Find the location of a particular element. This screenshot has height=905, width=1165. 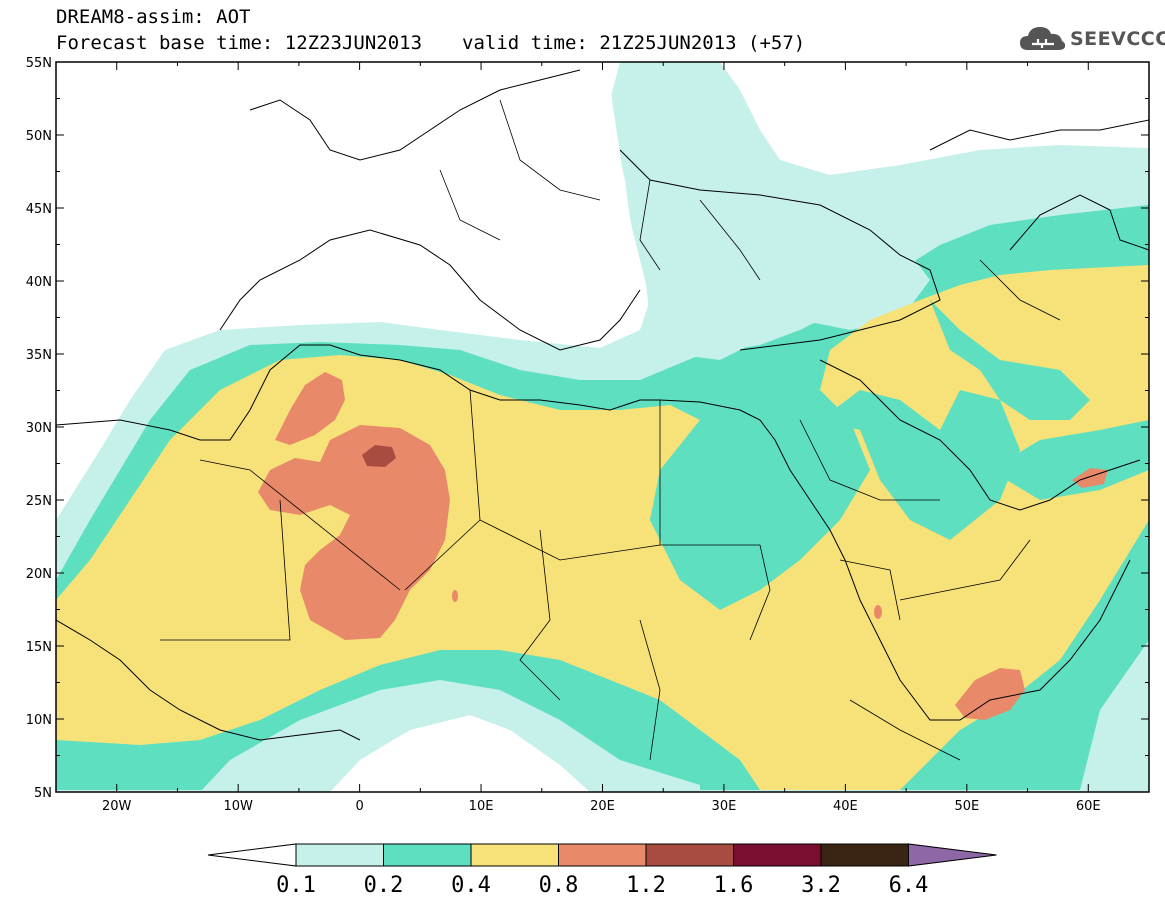

latitude-tick-label: 45N is located at coordinates (39, 209).